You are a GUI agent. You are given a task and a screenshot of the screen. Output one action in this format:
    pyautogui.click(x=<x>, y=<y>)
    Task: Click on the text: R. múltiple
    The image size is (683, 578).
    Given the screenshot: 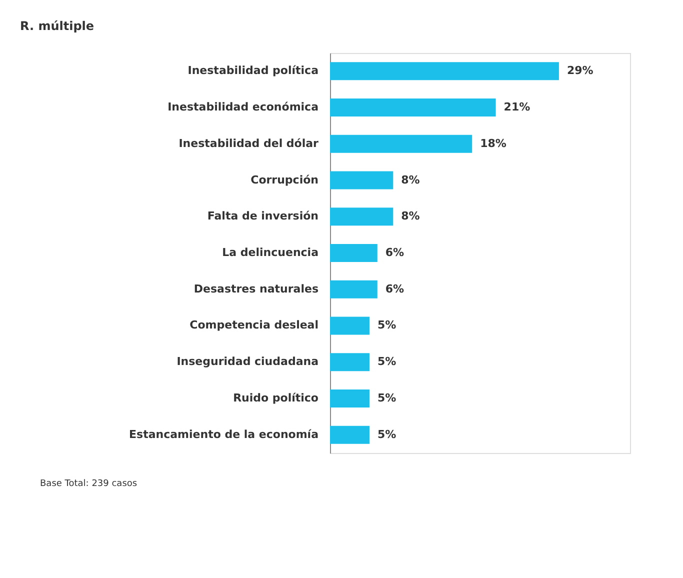 What is the action you would take?
    pyautogui.click(x=57, y=26)
    